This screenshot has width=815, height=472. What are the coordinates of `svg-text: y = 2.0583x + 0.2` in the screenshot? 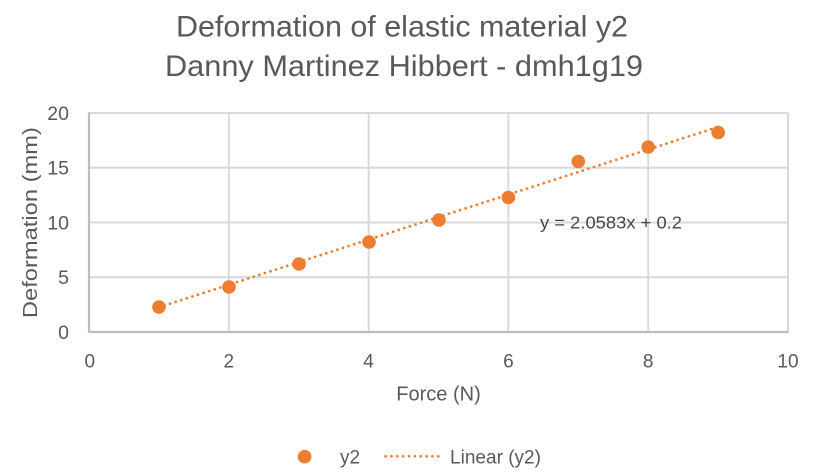 It's located at (611, 223).